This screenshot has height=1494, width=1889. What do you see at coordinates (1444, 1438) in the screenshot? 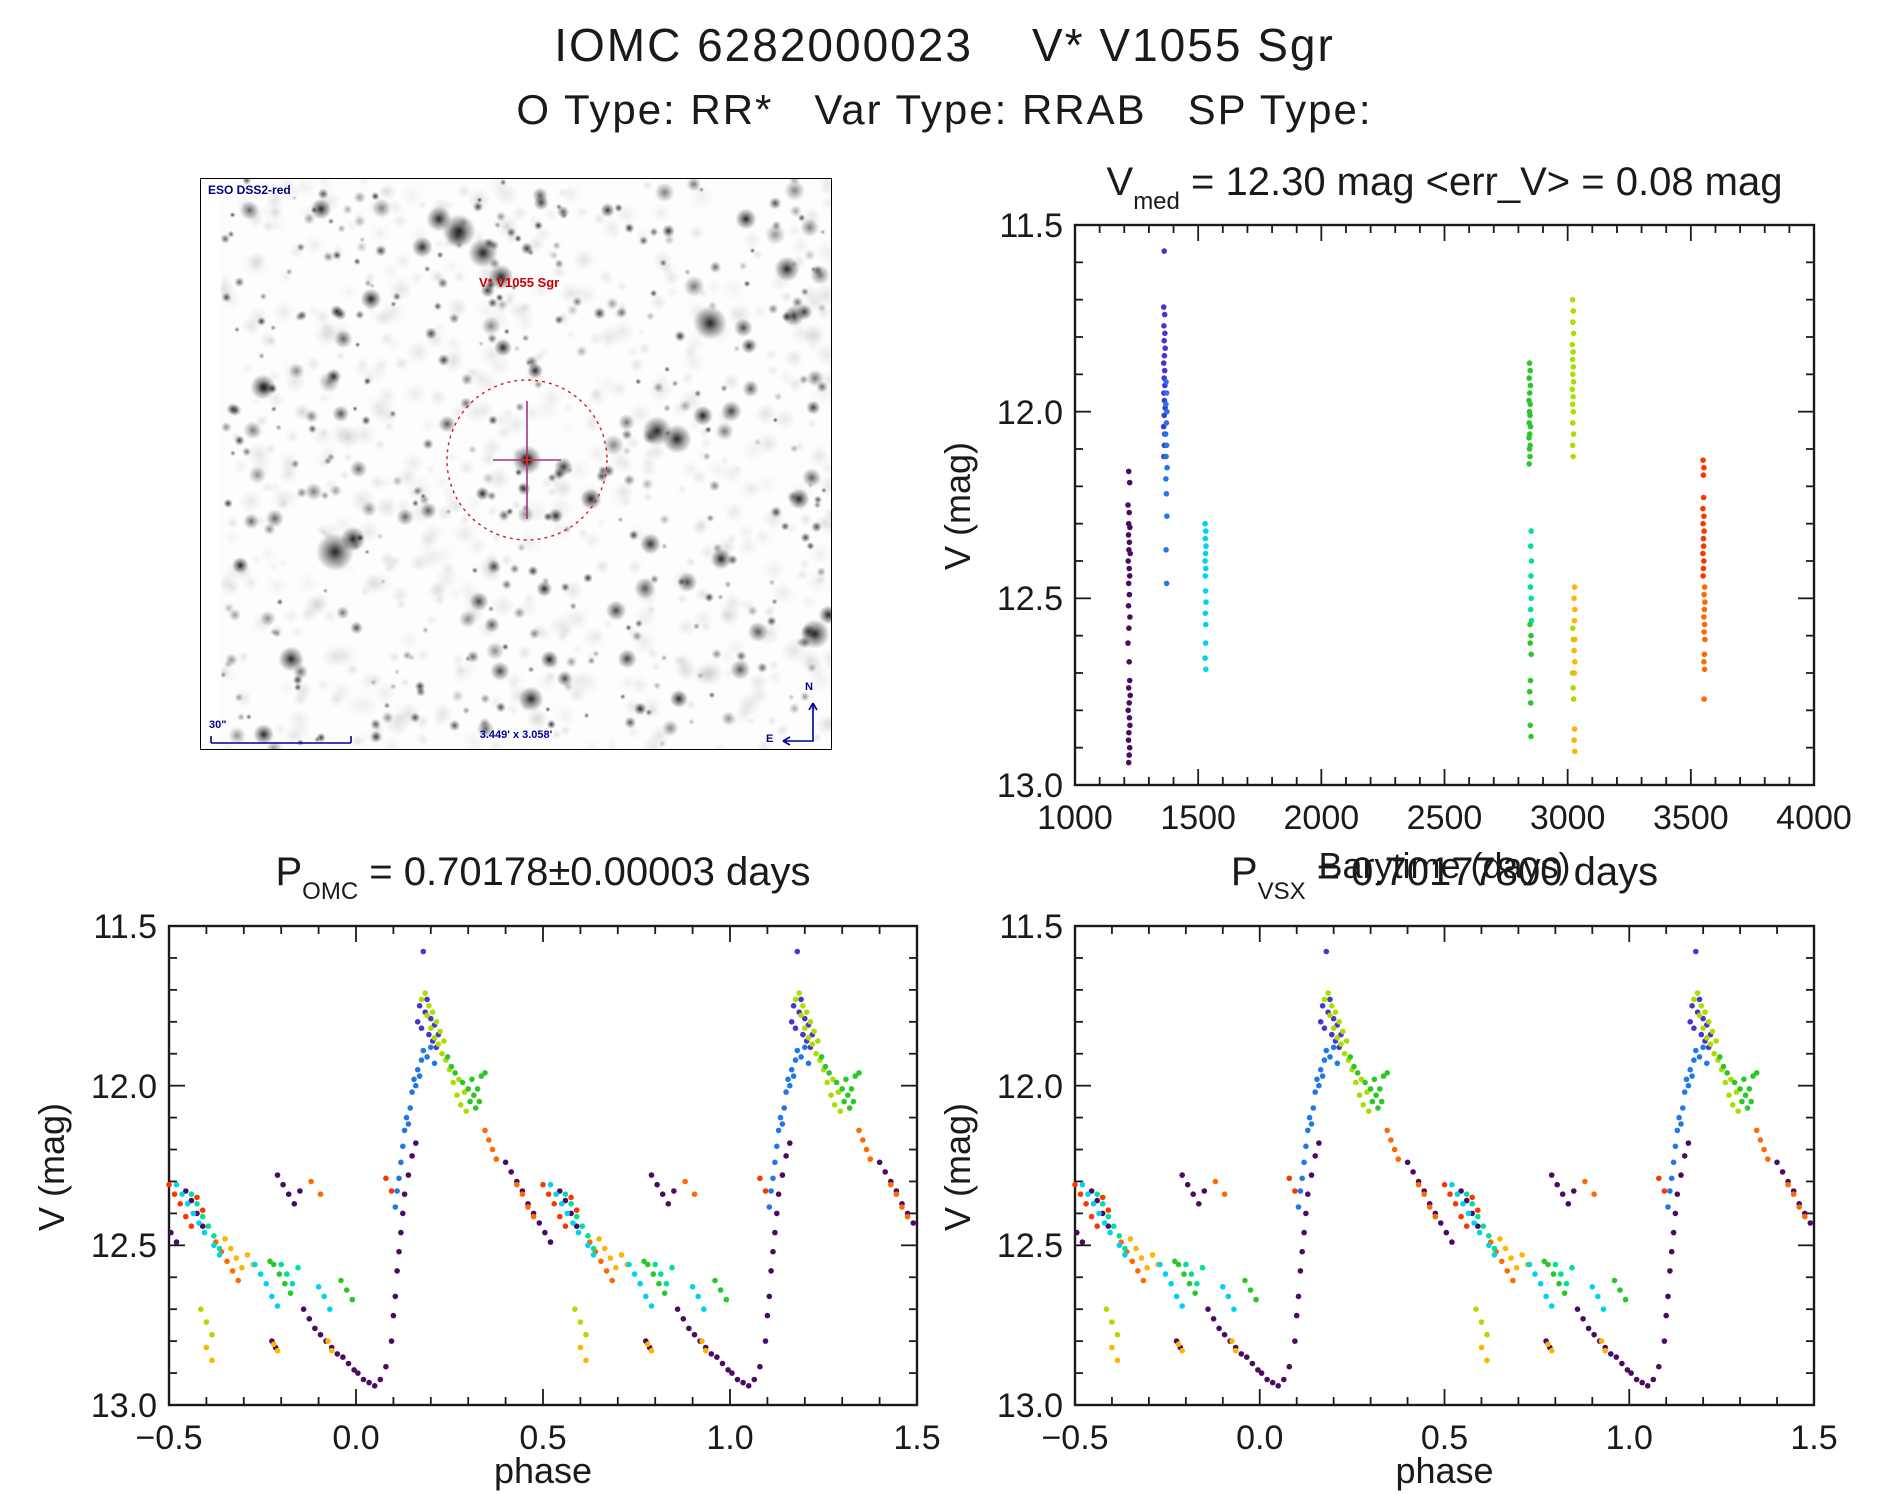
I see `x-tick-label: 0.5` at bounding box center [1444, 1438].